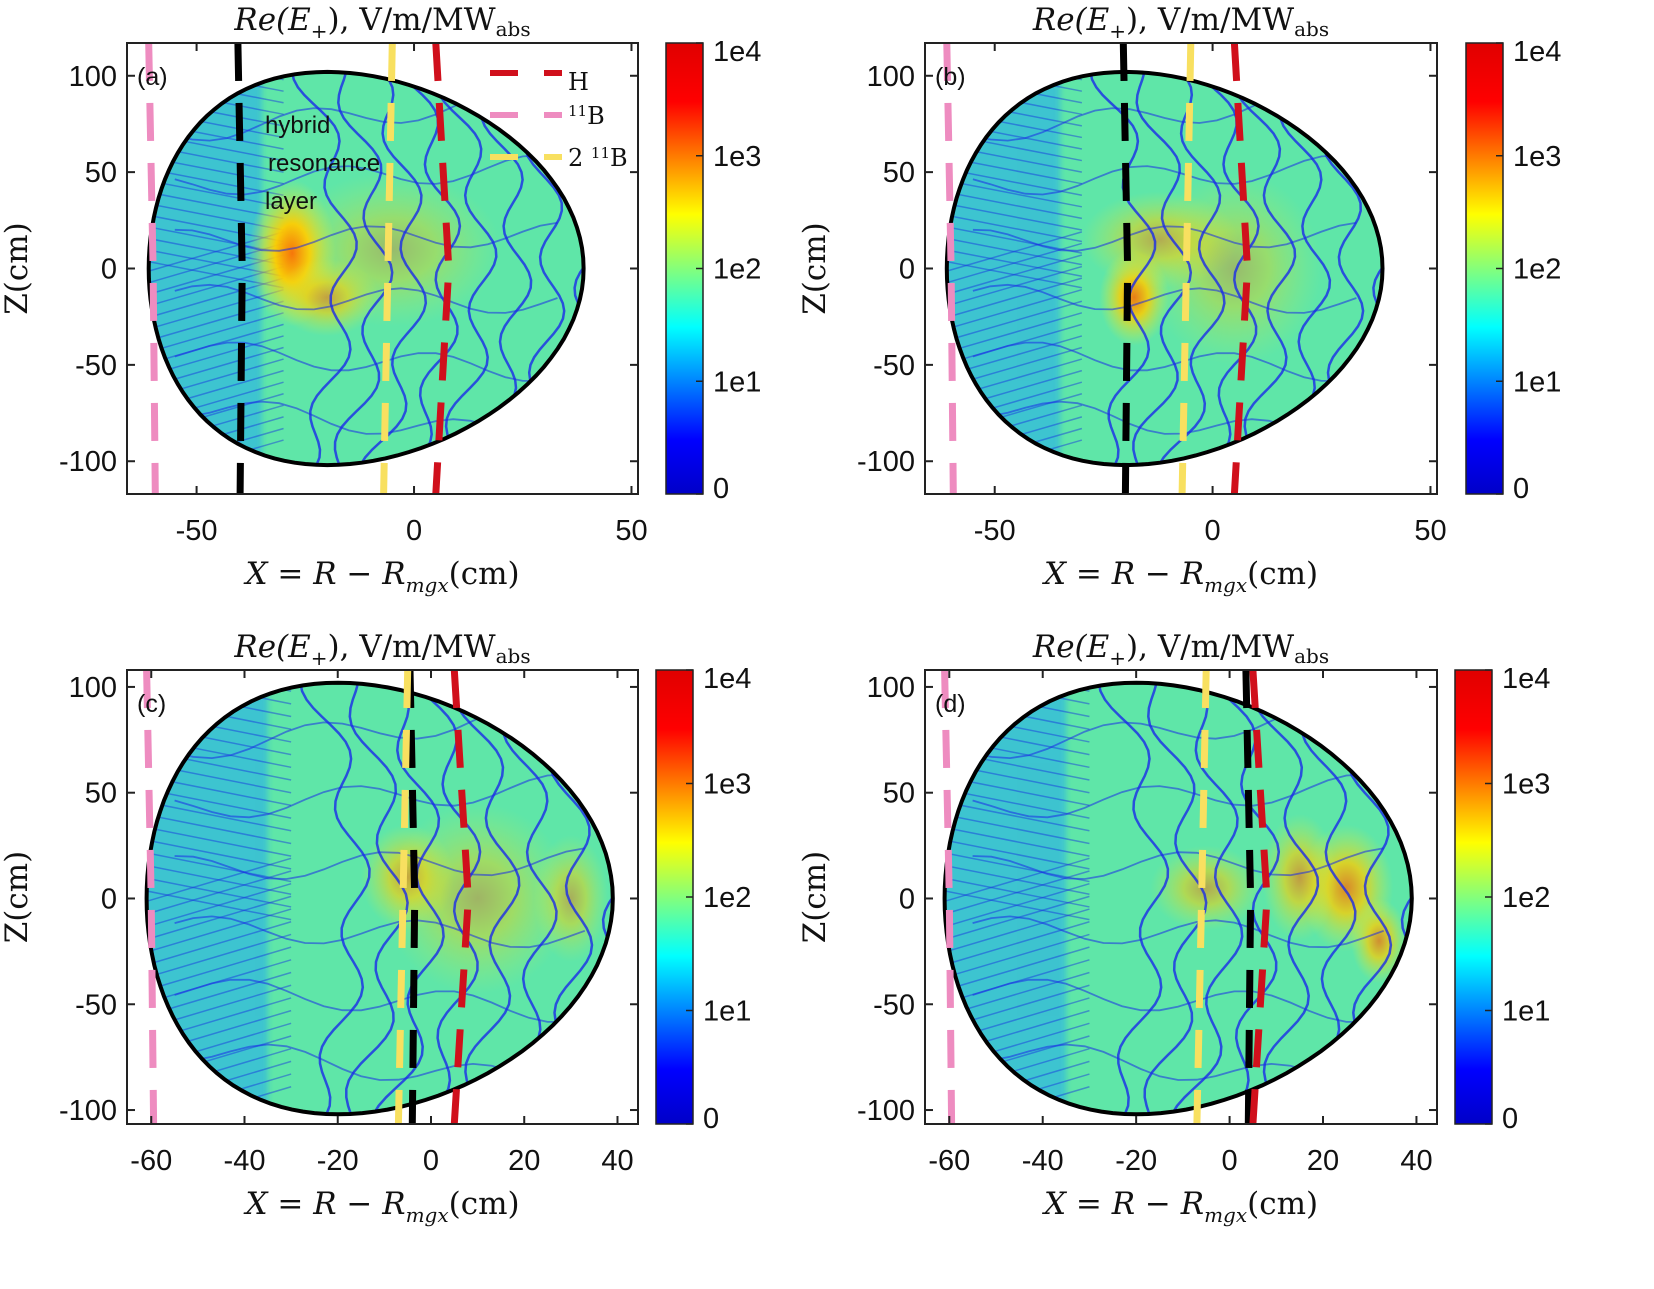 This screenshot has width=1654, height=1289. Describe the element at coordinates (1043, 1161) in the screenshot. I see `x-tick-label: -40` at that location.